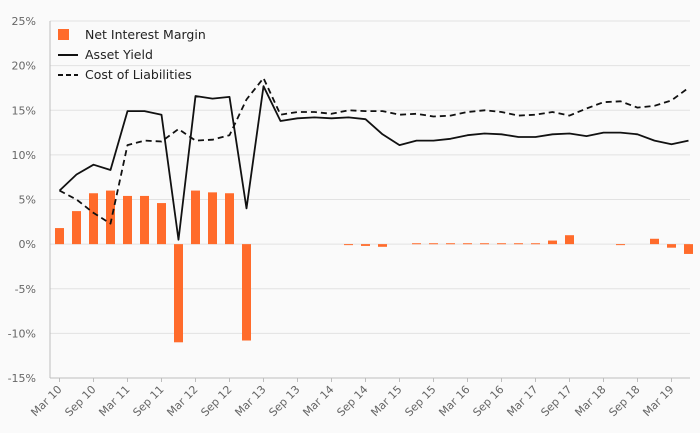 The height and width of the screenshot is (433, 700). What do you see at coordinates (386, 401) in the screenshot?
I see `x-tick-label: Mar 15` at bounding box center [386, 401].